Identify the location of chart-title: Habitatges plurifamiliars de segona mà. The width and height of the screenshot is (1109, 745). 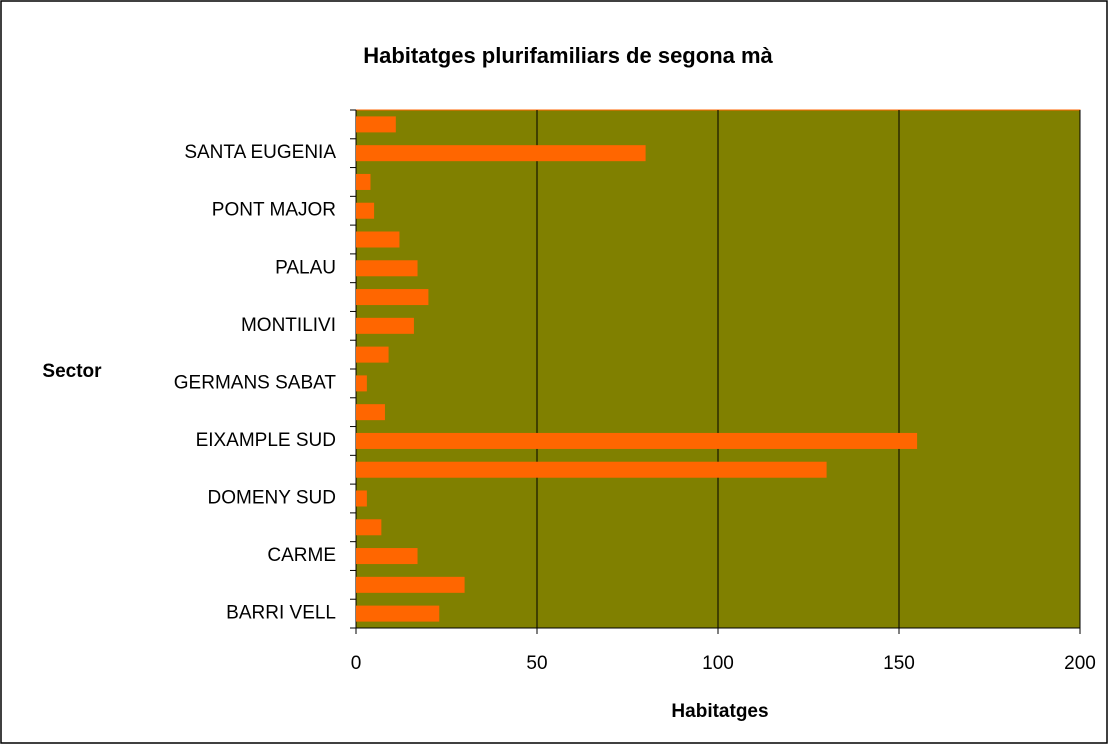
(568, 55).